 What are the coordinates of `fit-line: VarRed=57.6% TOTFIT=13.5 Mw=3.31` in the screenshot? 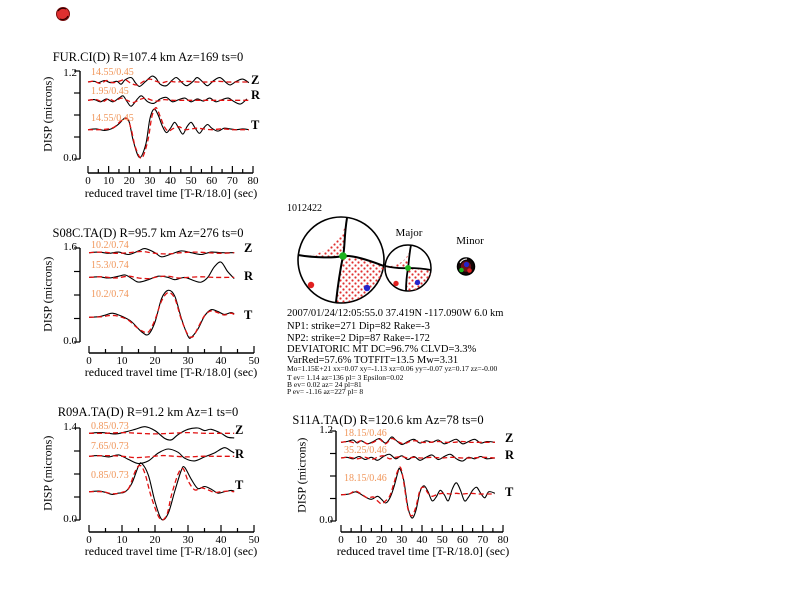 It's located at (373, 360).